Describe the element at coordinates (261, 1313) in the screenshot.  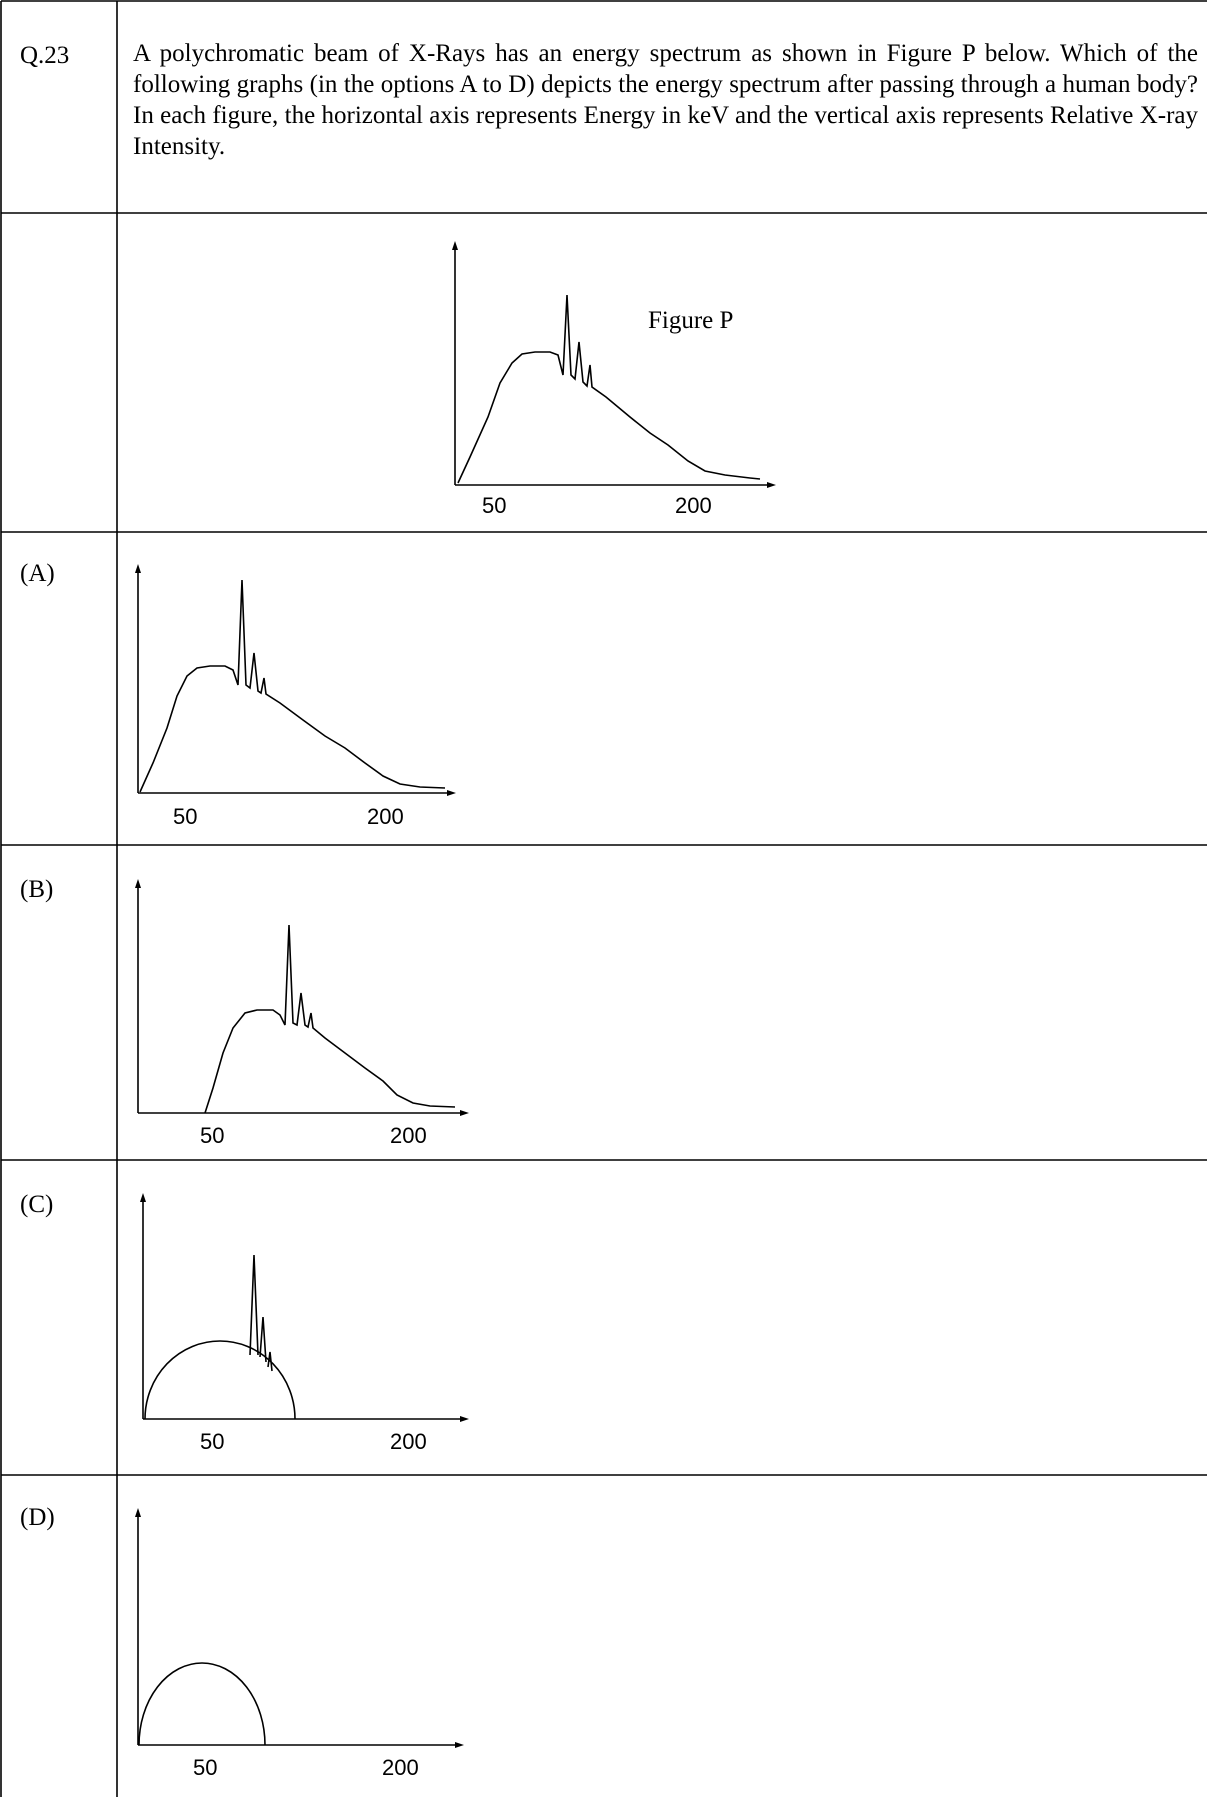
I see `peak-lines` at that location.